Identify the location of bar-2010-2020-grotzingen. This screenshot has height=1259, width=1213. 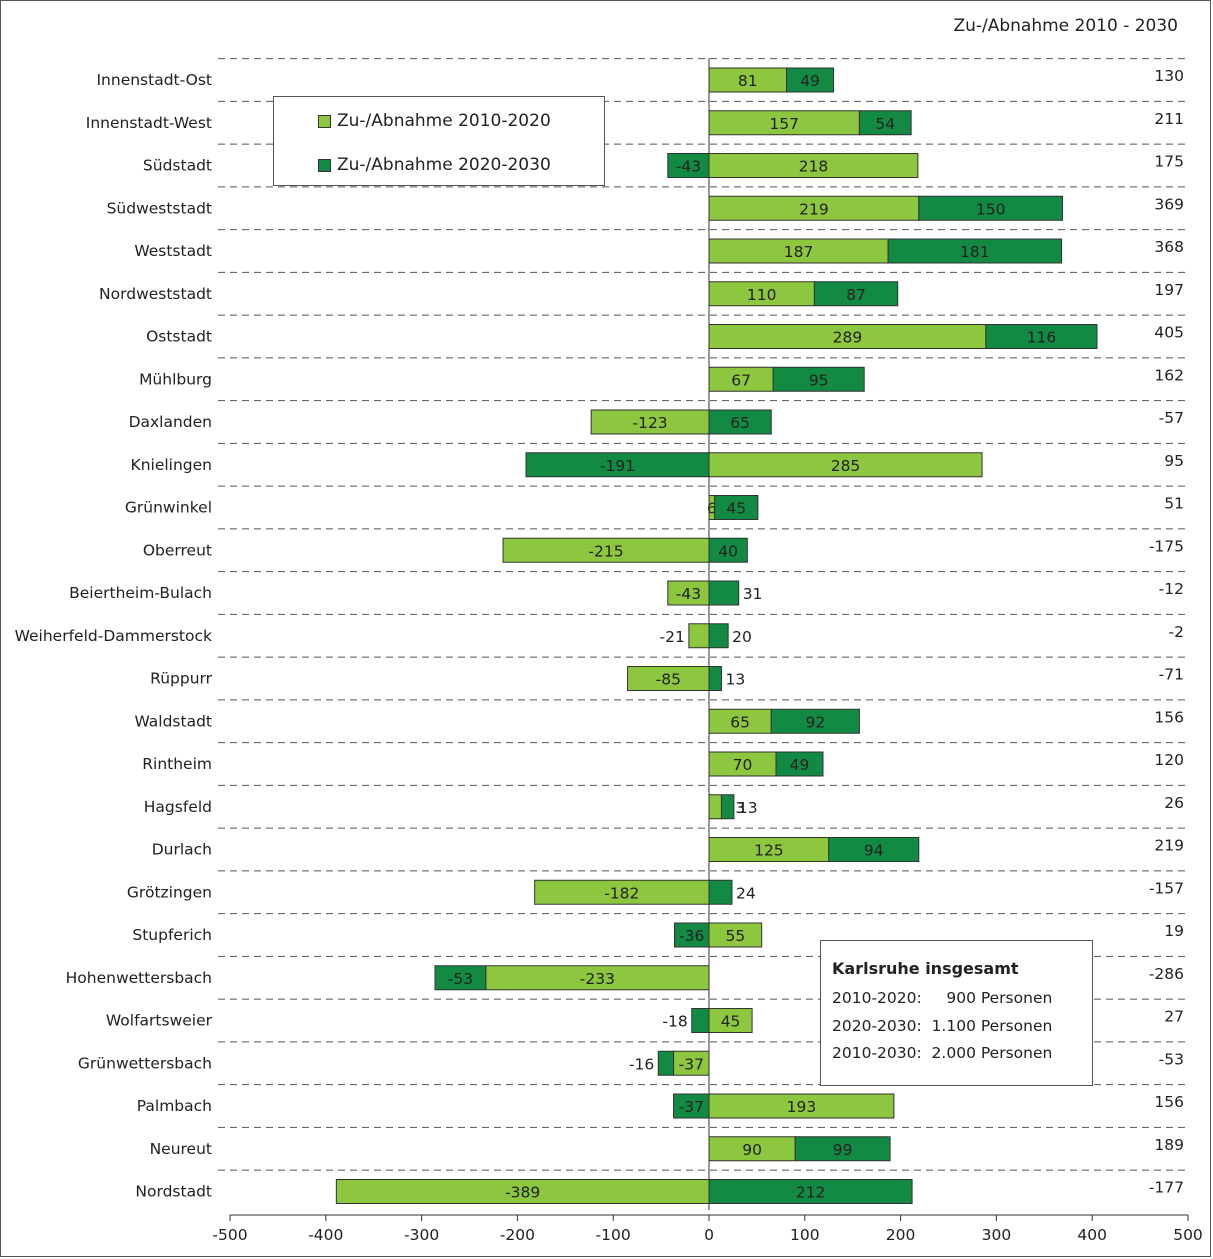
(622, 892).